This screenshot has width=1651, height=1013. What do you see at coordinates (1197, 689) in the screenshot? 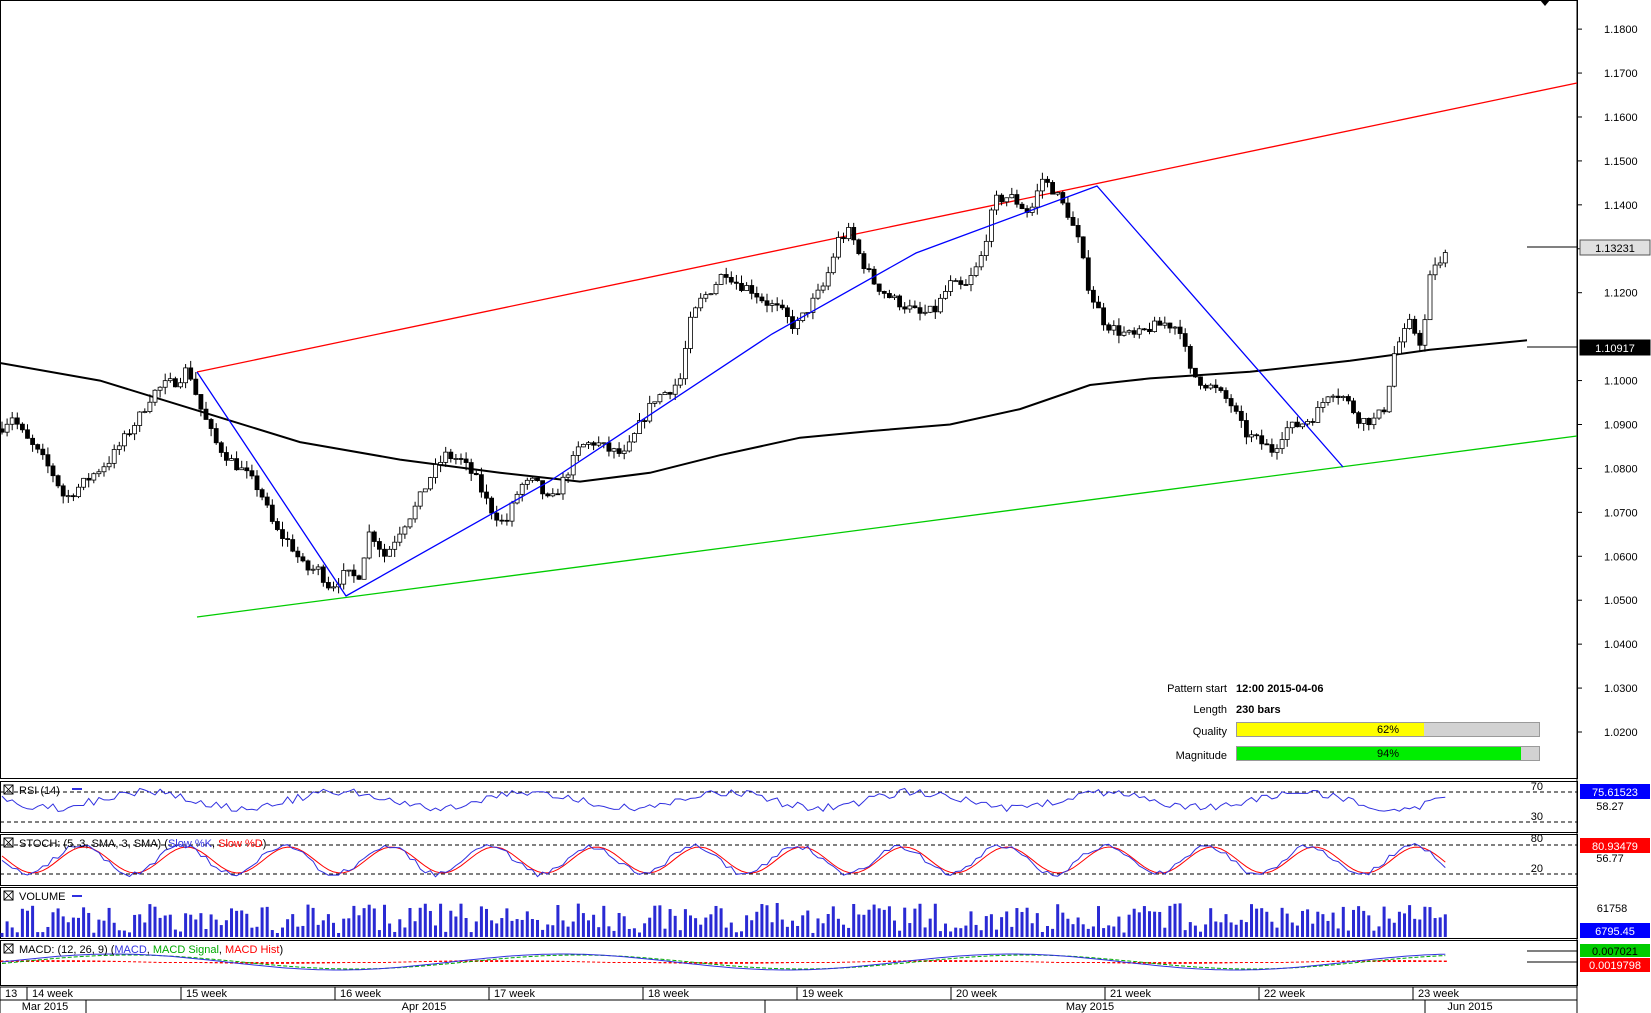
I see `pattern-start-label: Pattern start` at bounding box center [1197, 689].